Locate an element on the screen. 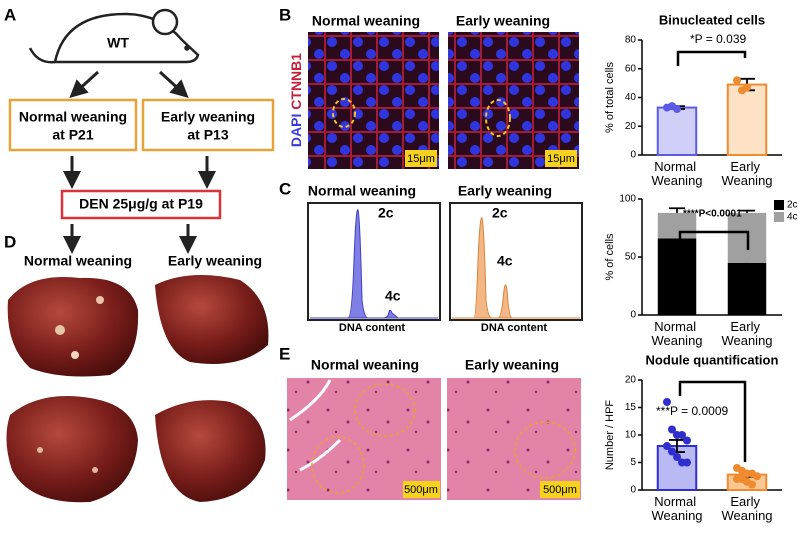  box-text: Normal weaning is located at coordinates (73, 117).